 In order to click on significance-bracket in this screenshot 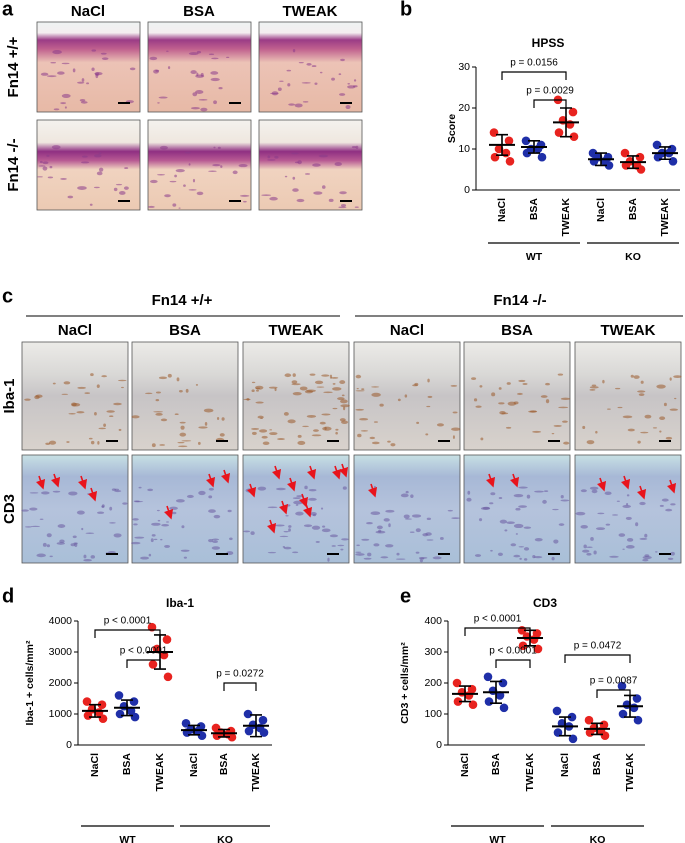, I will do `click(613, 693)`.